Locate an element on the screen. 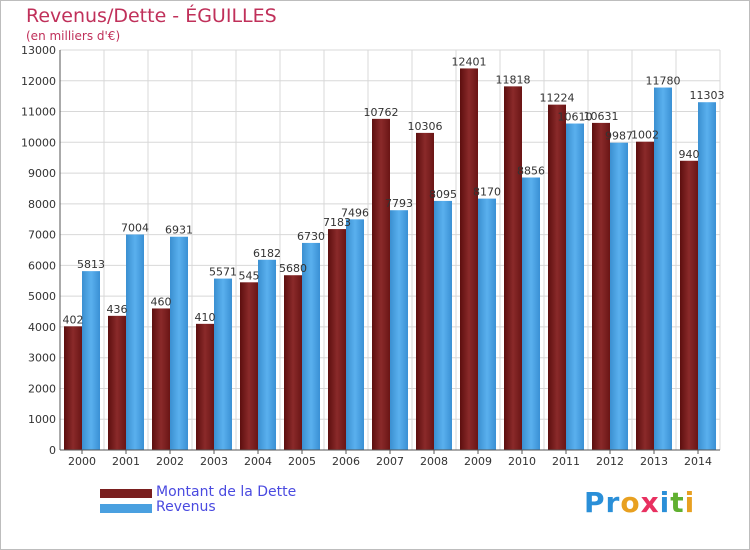  legend-label-revenue: Revenus is located at coordinates (186, 507).